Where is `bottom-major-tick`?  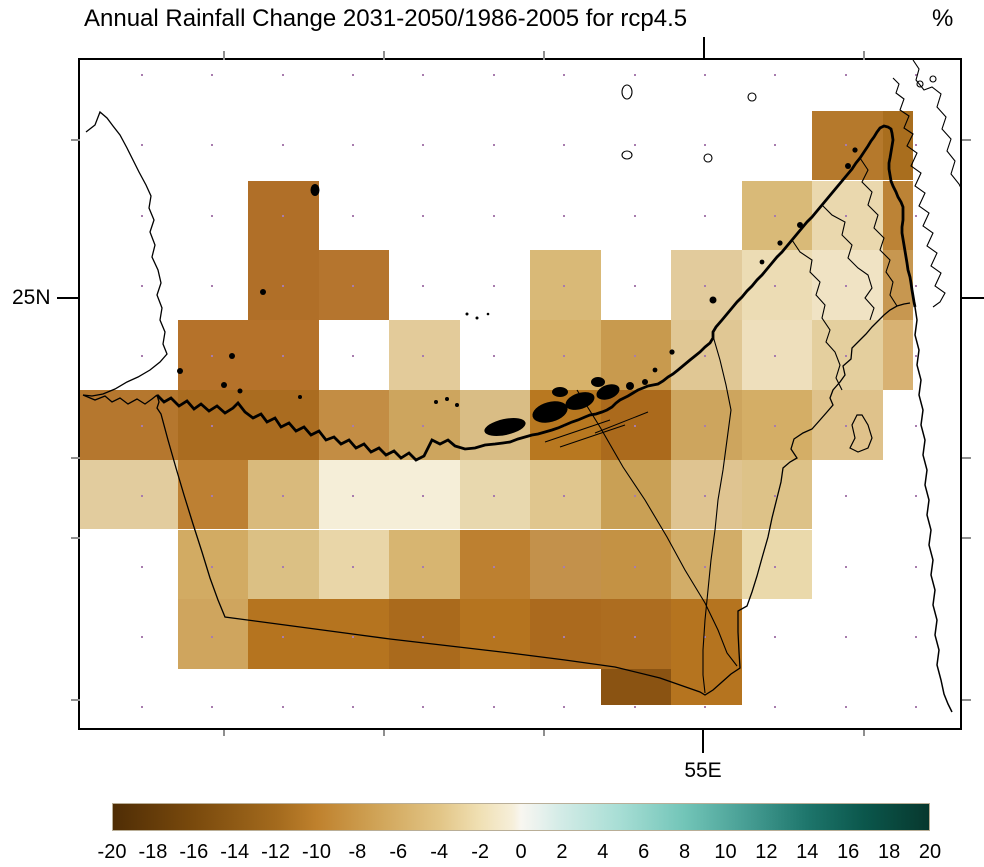 bottom-major-tick is located at coordinates (703, 741).